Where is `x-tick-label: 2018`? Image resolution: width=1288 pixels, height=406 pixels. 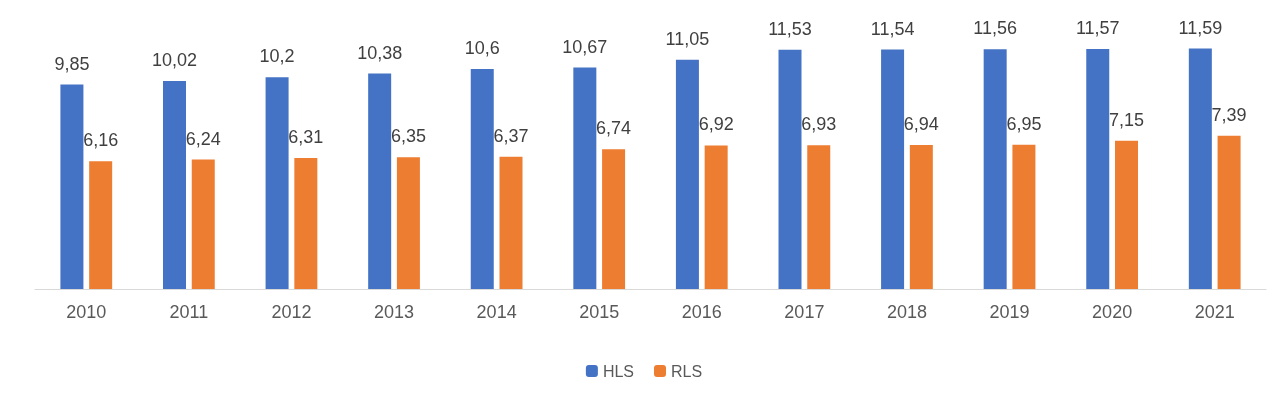 x-tick-label: 2018 is located at coordinates (906, 312).